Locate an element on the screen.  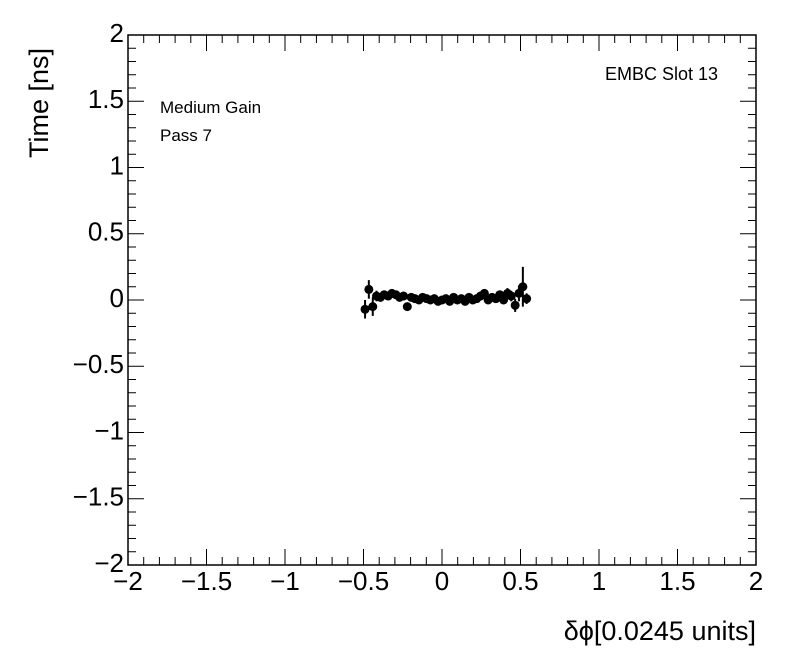
y-tick-label: −1 is located at coordinates (109, 430).